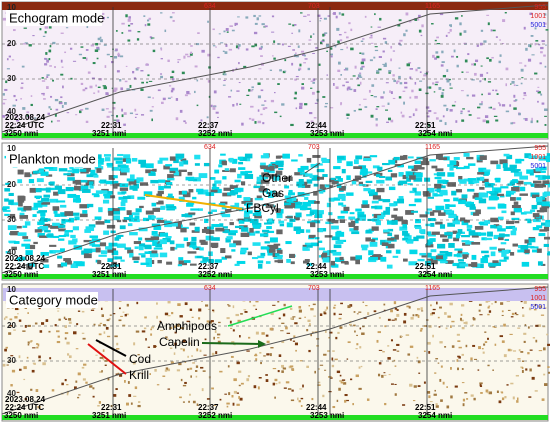  I want to click on time-label: 22:37, so click(208, 407).